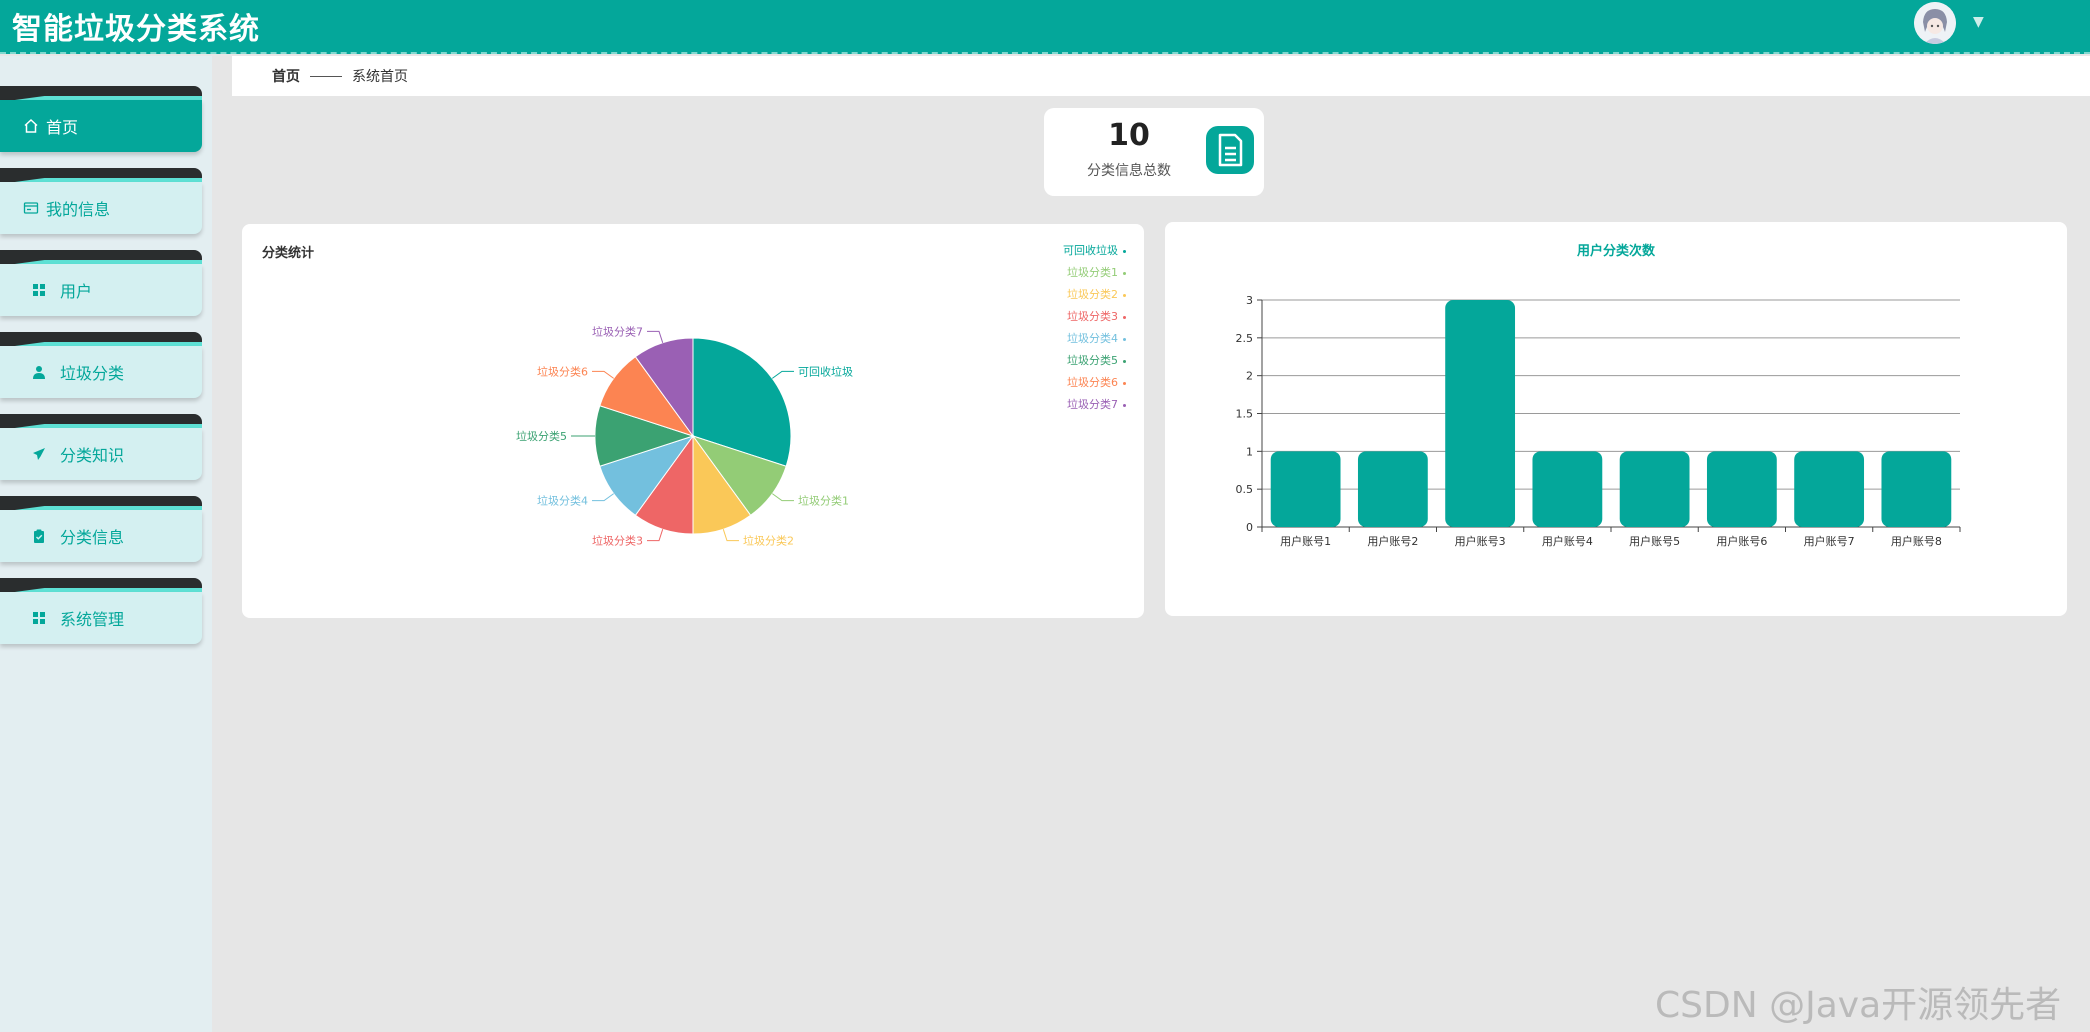 This screenshot has width=2090, height=1032. What do you see at coordinates (380, 77) in the screenshot?
I see `breadcrumb-current: 系统首页` at bounding box center [380, 77].